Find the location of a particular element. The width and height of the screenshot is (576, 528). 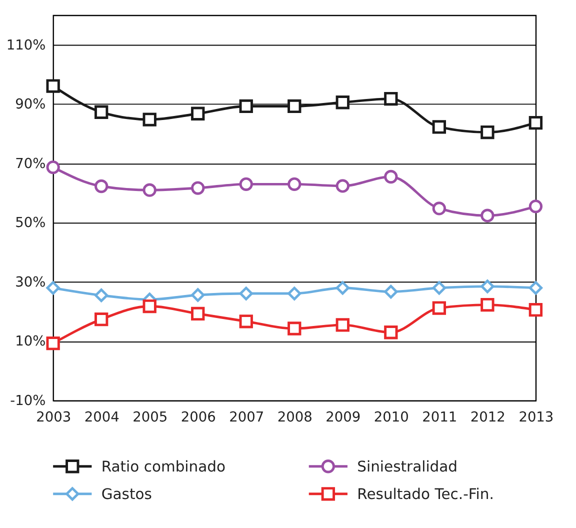

y-tick-label: 50% is located at coordinates (30, 223).